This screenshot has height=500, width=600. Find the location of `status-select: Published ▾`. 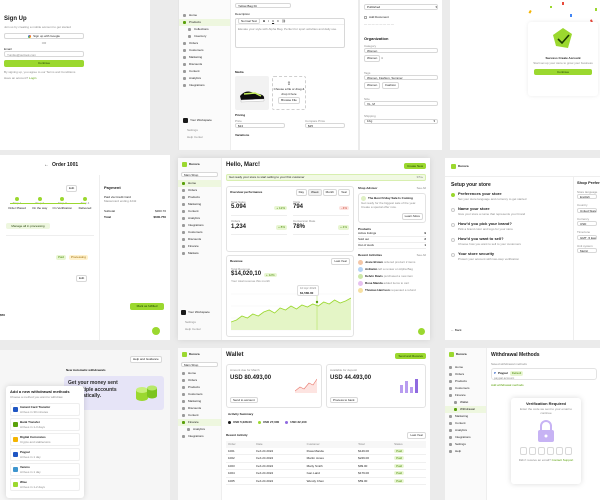

status-select: Published ▾ is located at coordinates (401, 7).